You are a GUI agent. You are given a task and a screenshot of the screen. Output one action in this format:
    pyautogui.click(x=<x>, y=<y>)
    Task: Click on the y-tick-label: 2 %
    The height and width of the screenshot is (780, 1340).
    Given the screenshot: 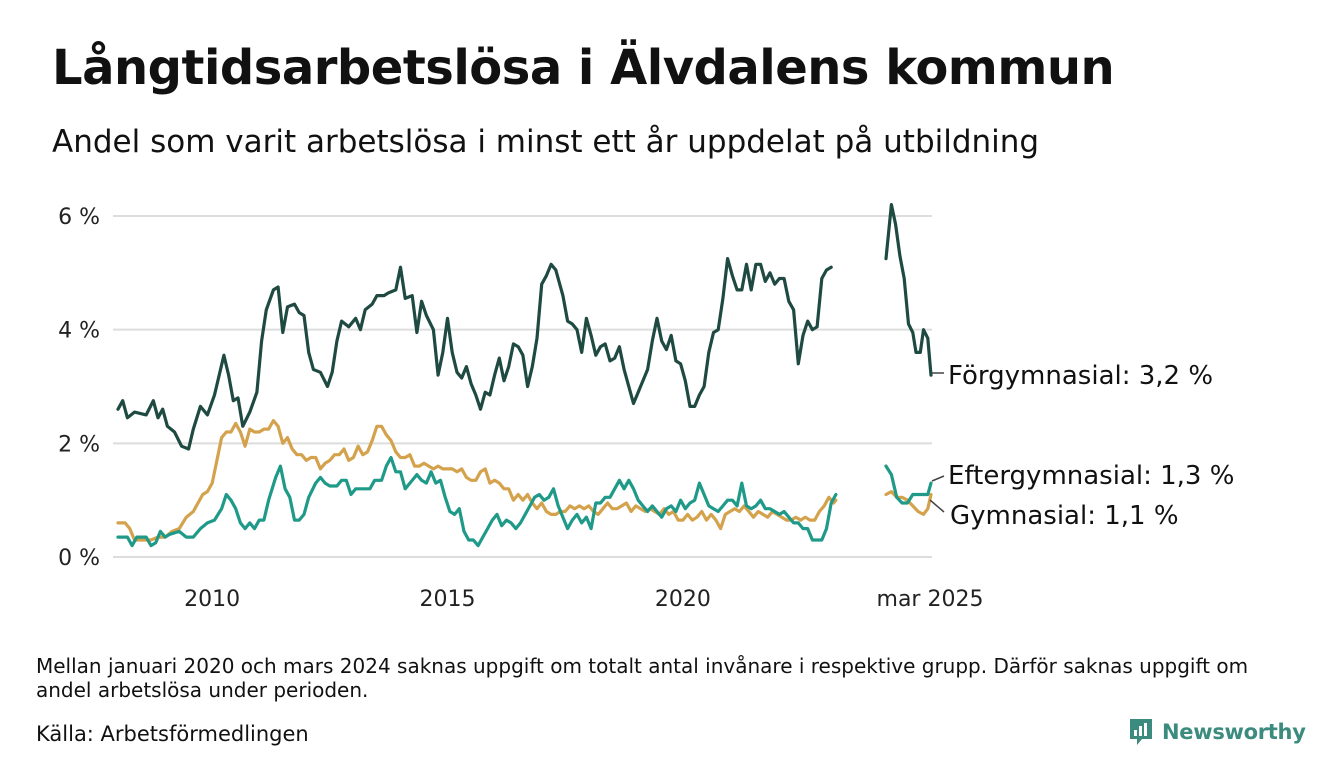 What is the action you would take?
    pyautogui.click(x=79, y=444)
    